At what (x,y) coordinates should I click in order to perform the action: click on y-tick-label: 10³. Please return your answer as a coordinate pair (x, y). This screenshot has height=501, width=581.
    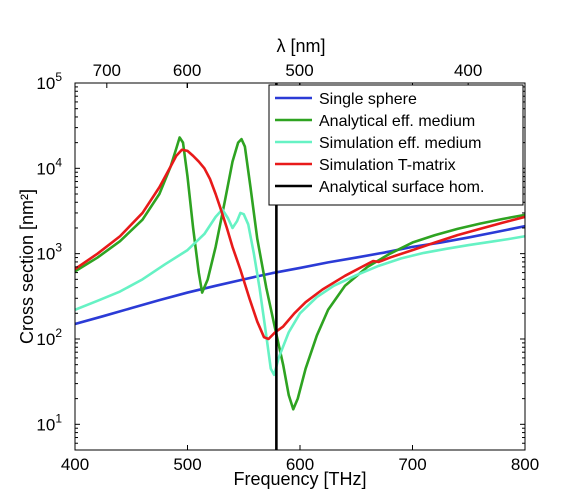
    Looking at the image, I should click on (49, 252).